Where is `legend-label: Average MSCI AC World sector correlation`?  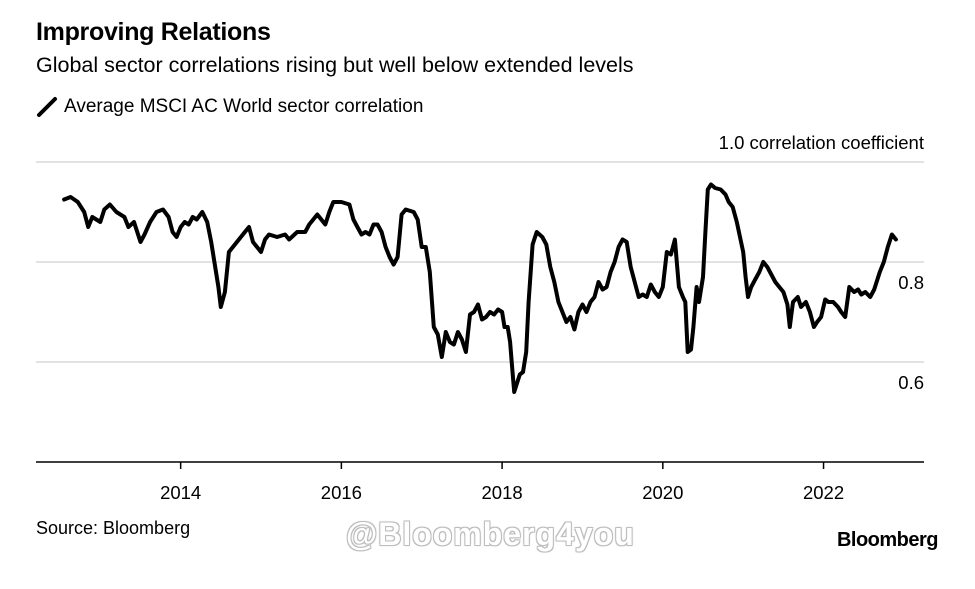 legend-label: Average MSCI AC World sector correlation is located at coordinates (244, 106).